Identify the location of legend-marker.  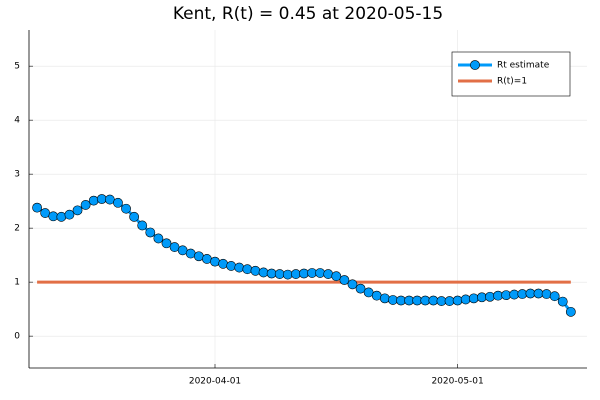
(475, 65).